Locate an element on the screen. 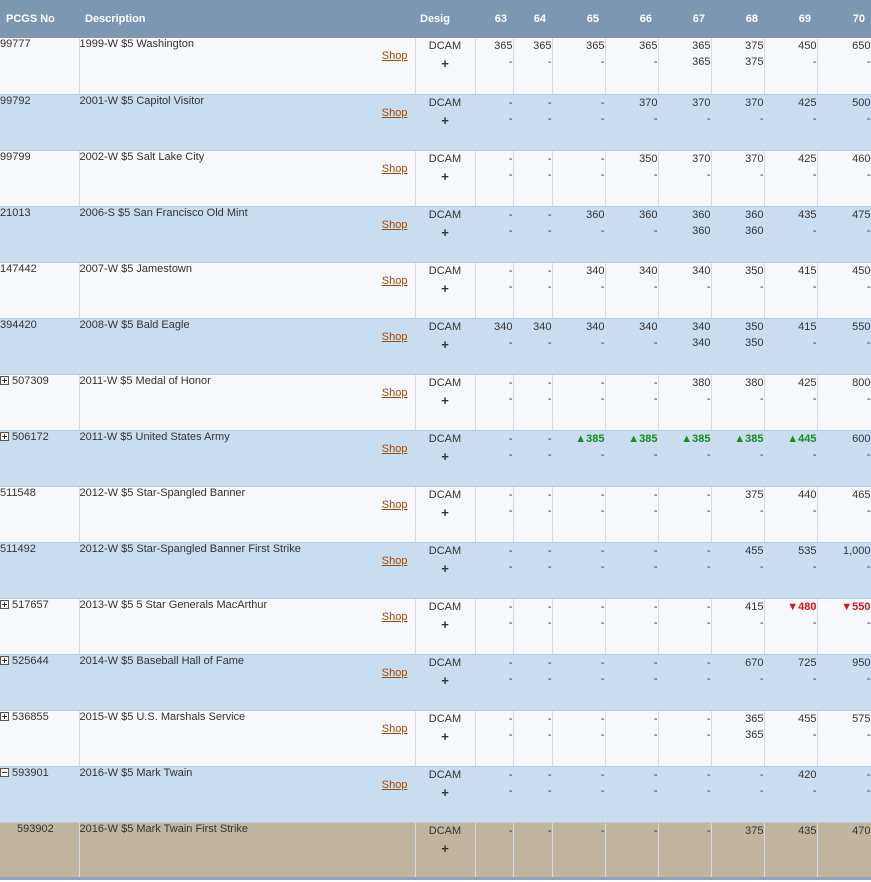 This screenshot has height=882, width=871. price-cell-grade-65: -- is located at coordinates (579, 794).